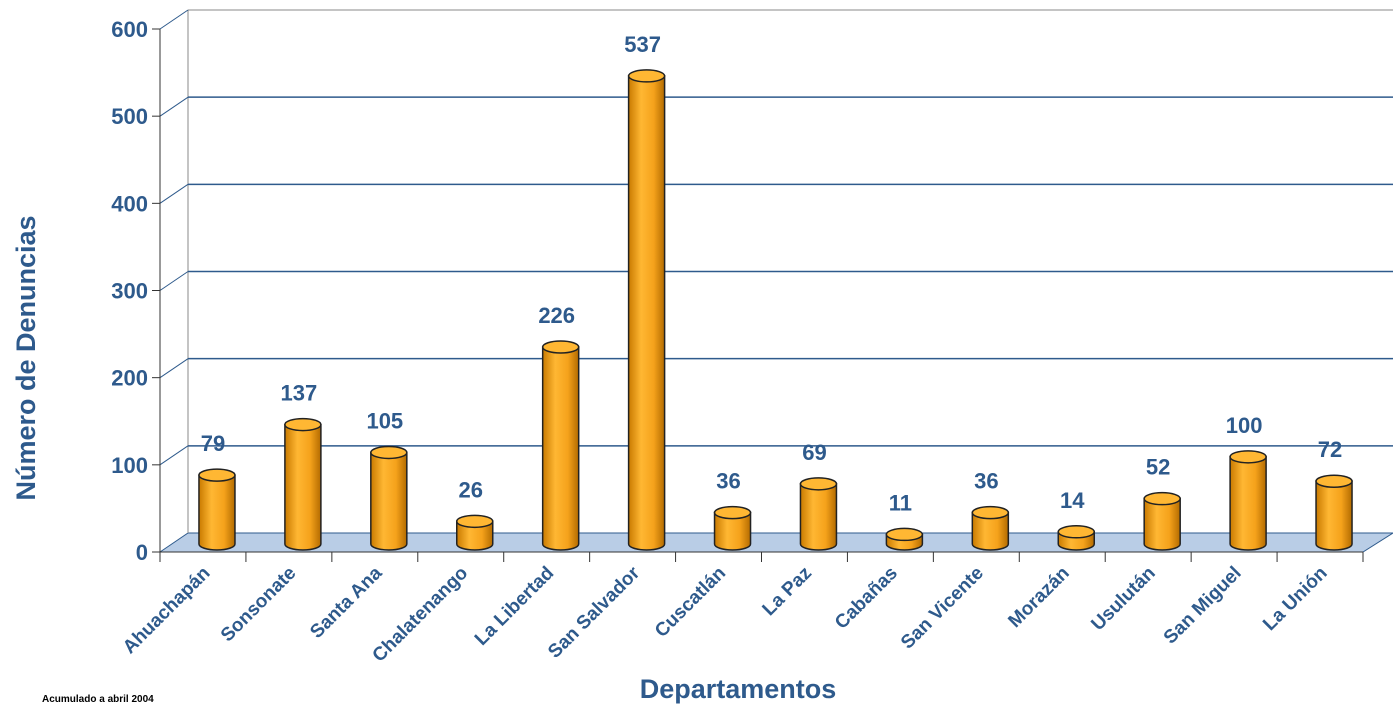 The height and width of the screenshot is (707, 1393). Describe the element at coordinates (26, 357) in the screenshot. I see `y-axis-title: Número de Denuncias` at that location.